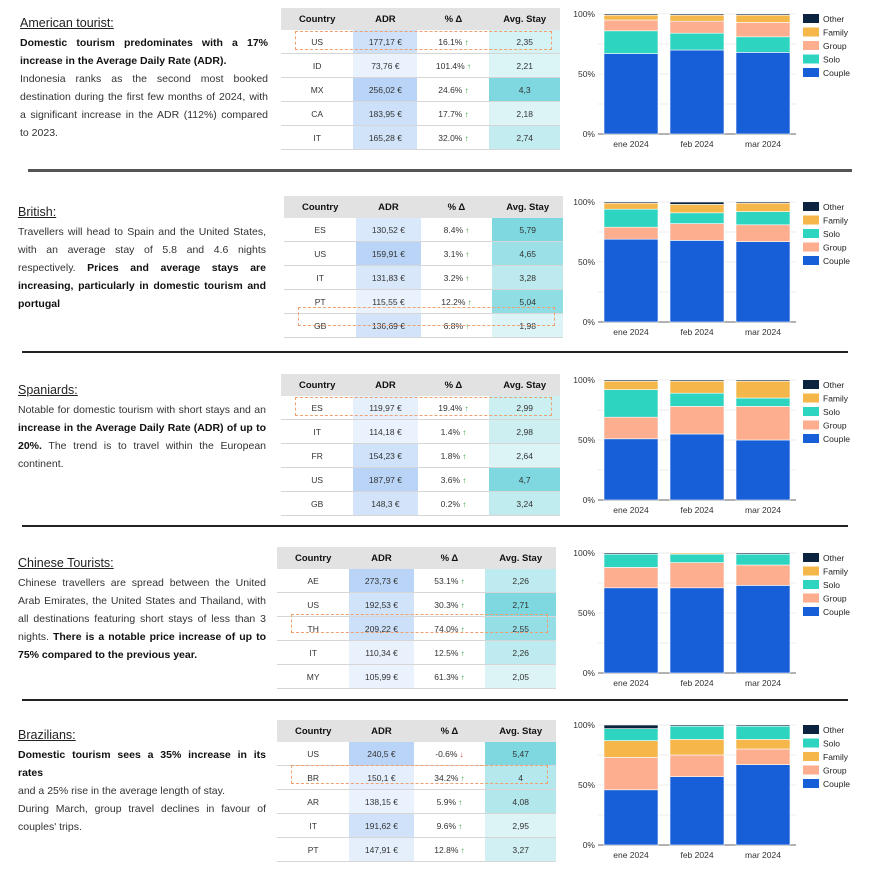 This screenshot has height=872, width=869. Describe the element at coordinates (420, 42) in the screenshot. I see `table-row: US 177,17 €16.1% ↑ 2,35` at that location.